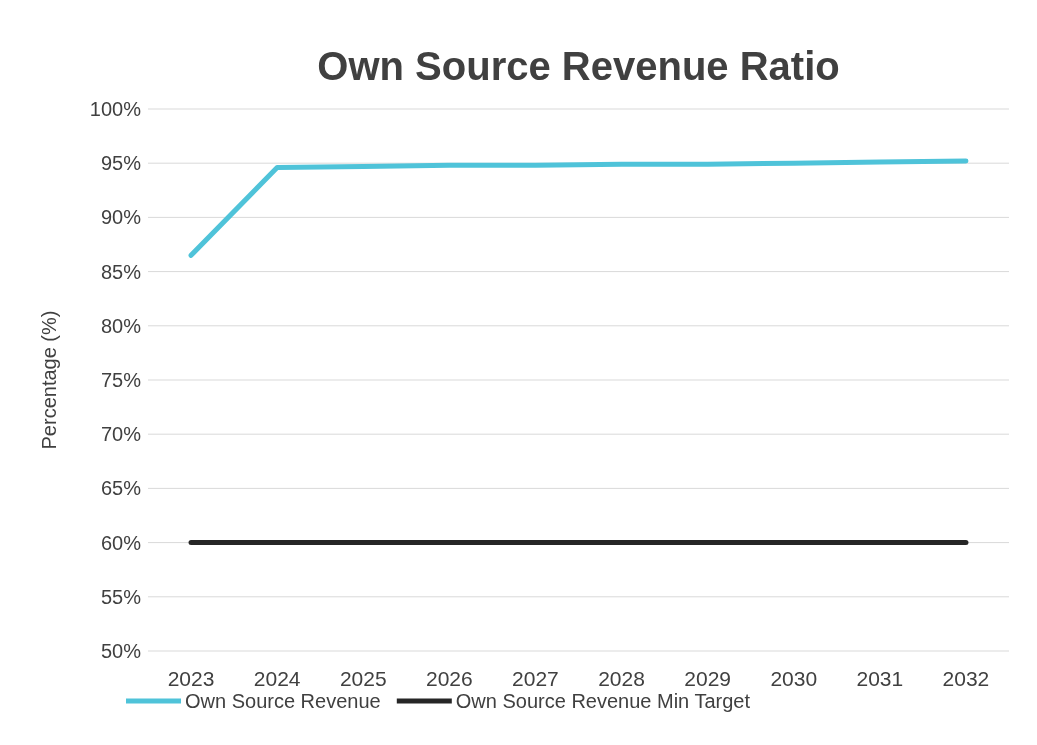 The image size is (1037, 745). I want to click on y-tick-label: 50%, so click(121, 651).